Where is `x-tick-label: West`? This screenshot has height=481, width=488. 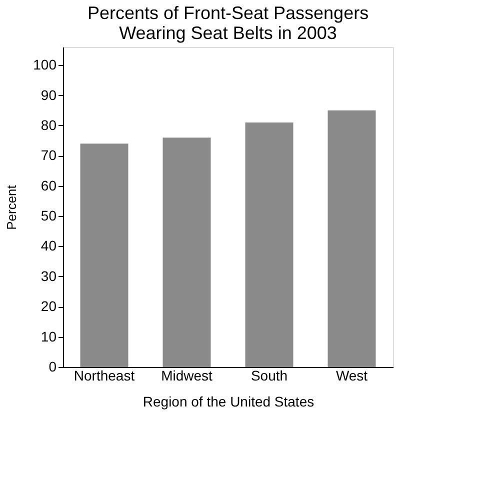 x-tick-label: West is located at coordinates (352, 376).